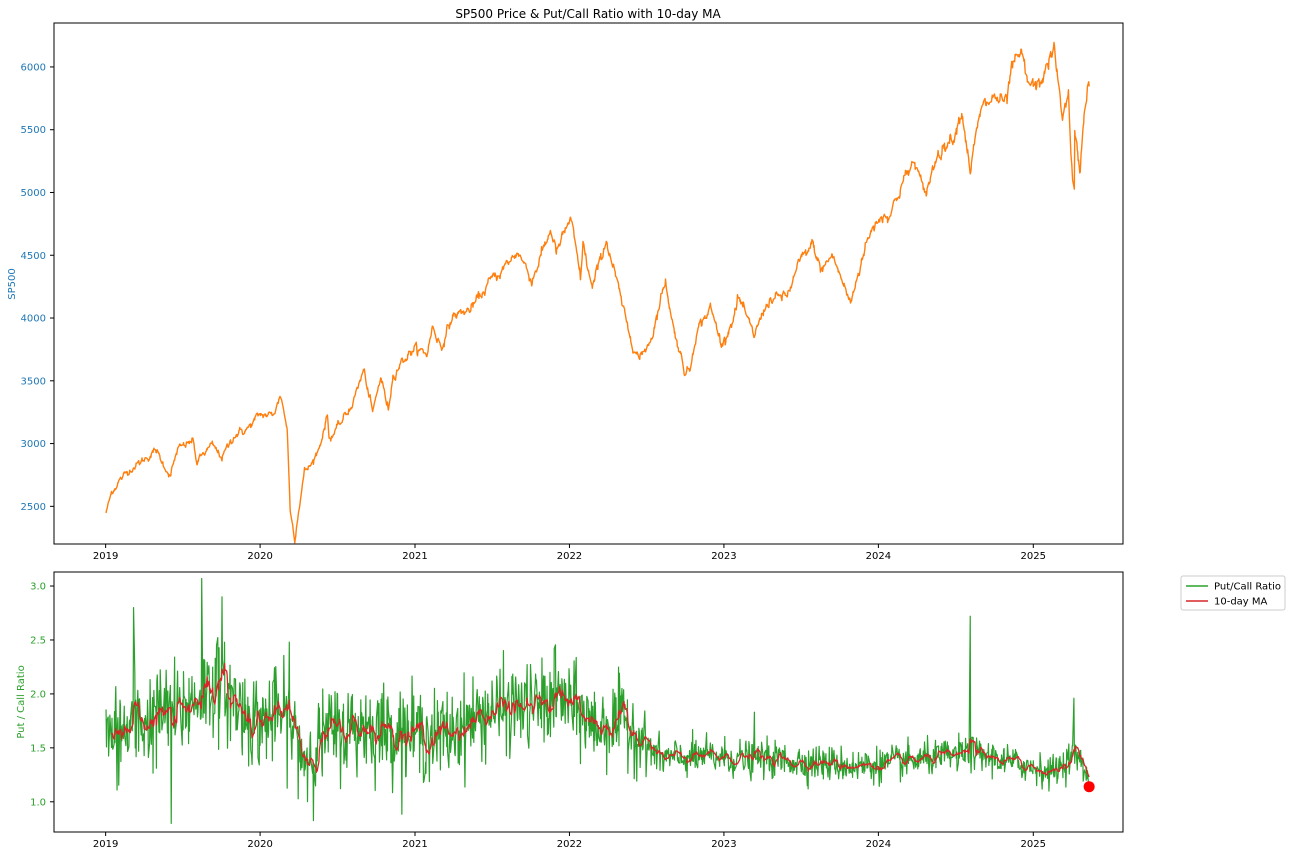 The height and width of the screenshot is (856, 1292). Describe the element at coordinates (878, 556) in the screenshot. I see `price-x-tick-label: 2024` at that location.